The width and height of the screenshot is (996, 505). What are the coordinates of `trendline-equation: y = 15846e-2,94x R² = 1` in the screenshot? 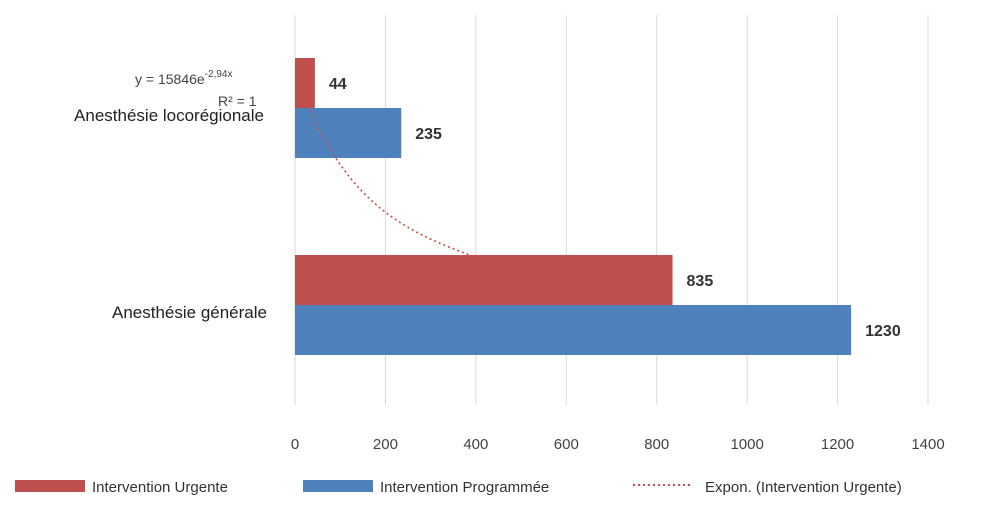 It's located at (196, 89).